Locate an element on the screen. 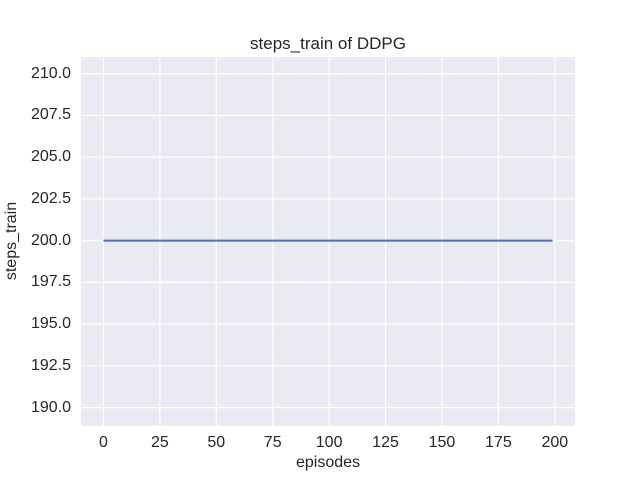  x-tick-label: 200 is located at coordinates (555, 442).